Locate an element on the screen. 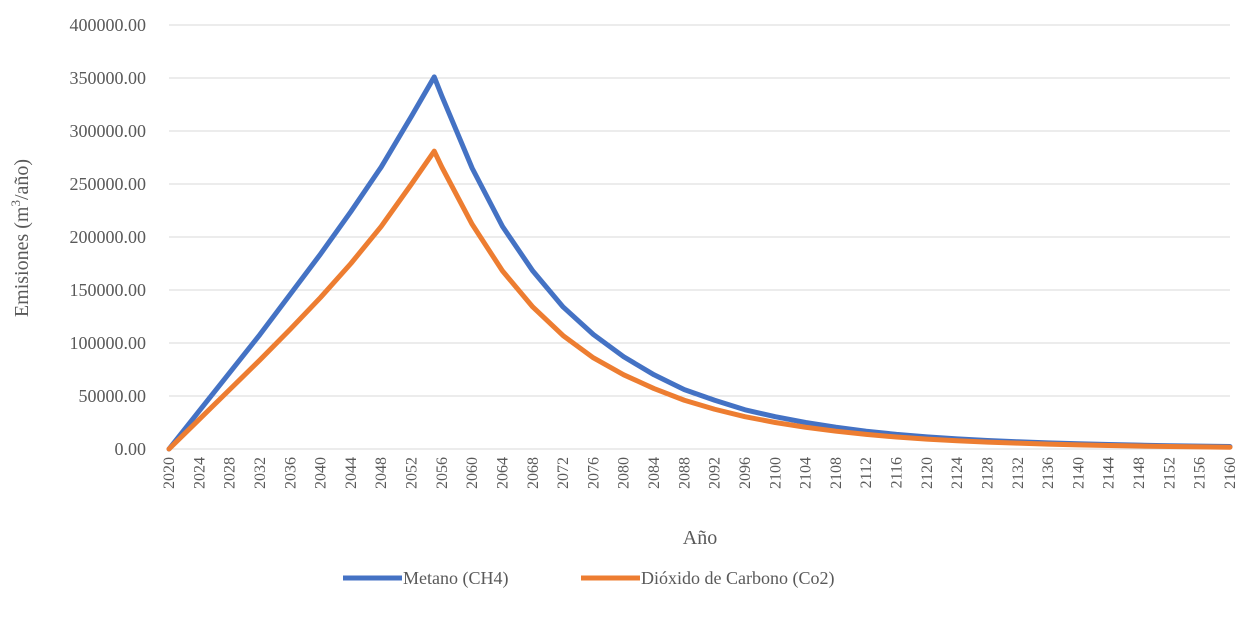 The image size is (1238, 617). x-tick-label: 2072 is located at coordinates (563, 473).